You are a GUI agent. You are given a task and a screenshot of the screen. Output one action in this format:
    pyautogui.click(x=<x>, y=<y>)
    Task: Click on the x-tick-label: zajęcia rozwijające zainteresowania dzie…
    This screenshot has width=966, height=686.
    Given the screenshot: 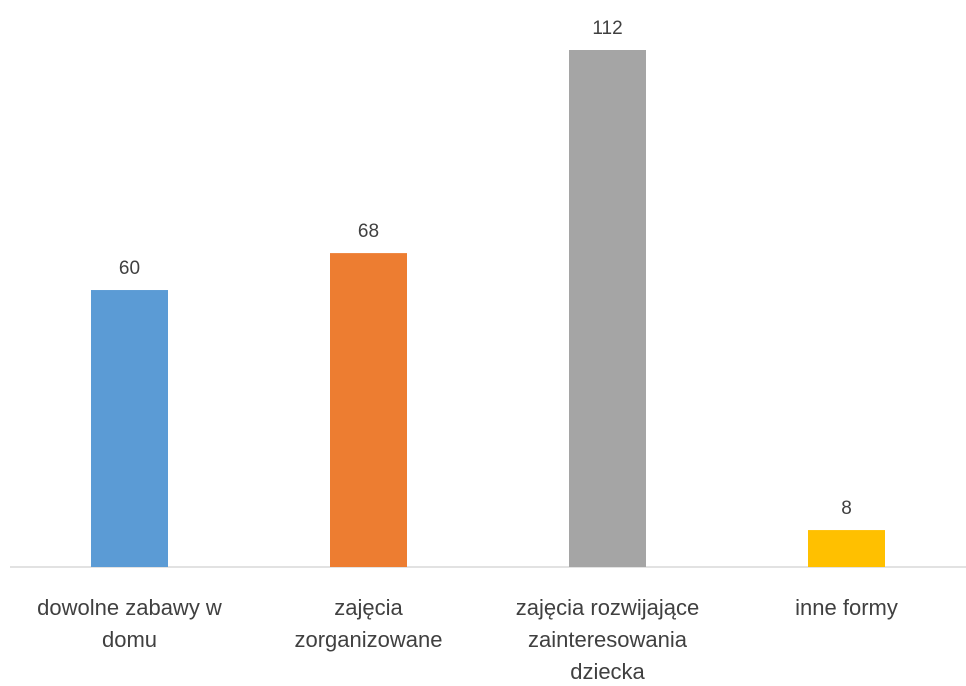 What is the action you would take?
    pyautogui.click(x=607, y=639)
    